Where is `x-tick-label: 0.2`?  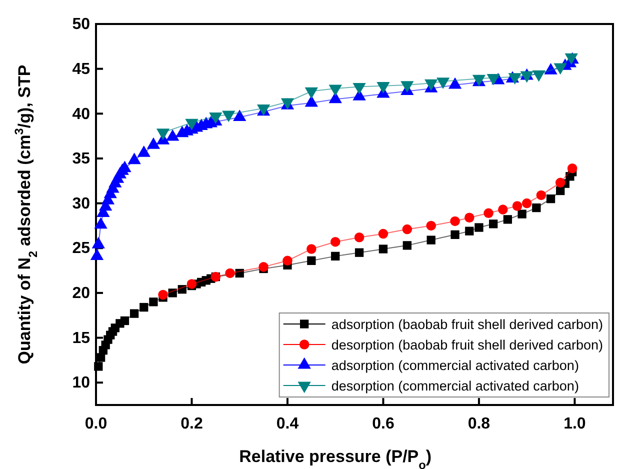
x-tick-label: 0.2 is located at coordinates (191, 423).